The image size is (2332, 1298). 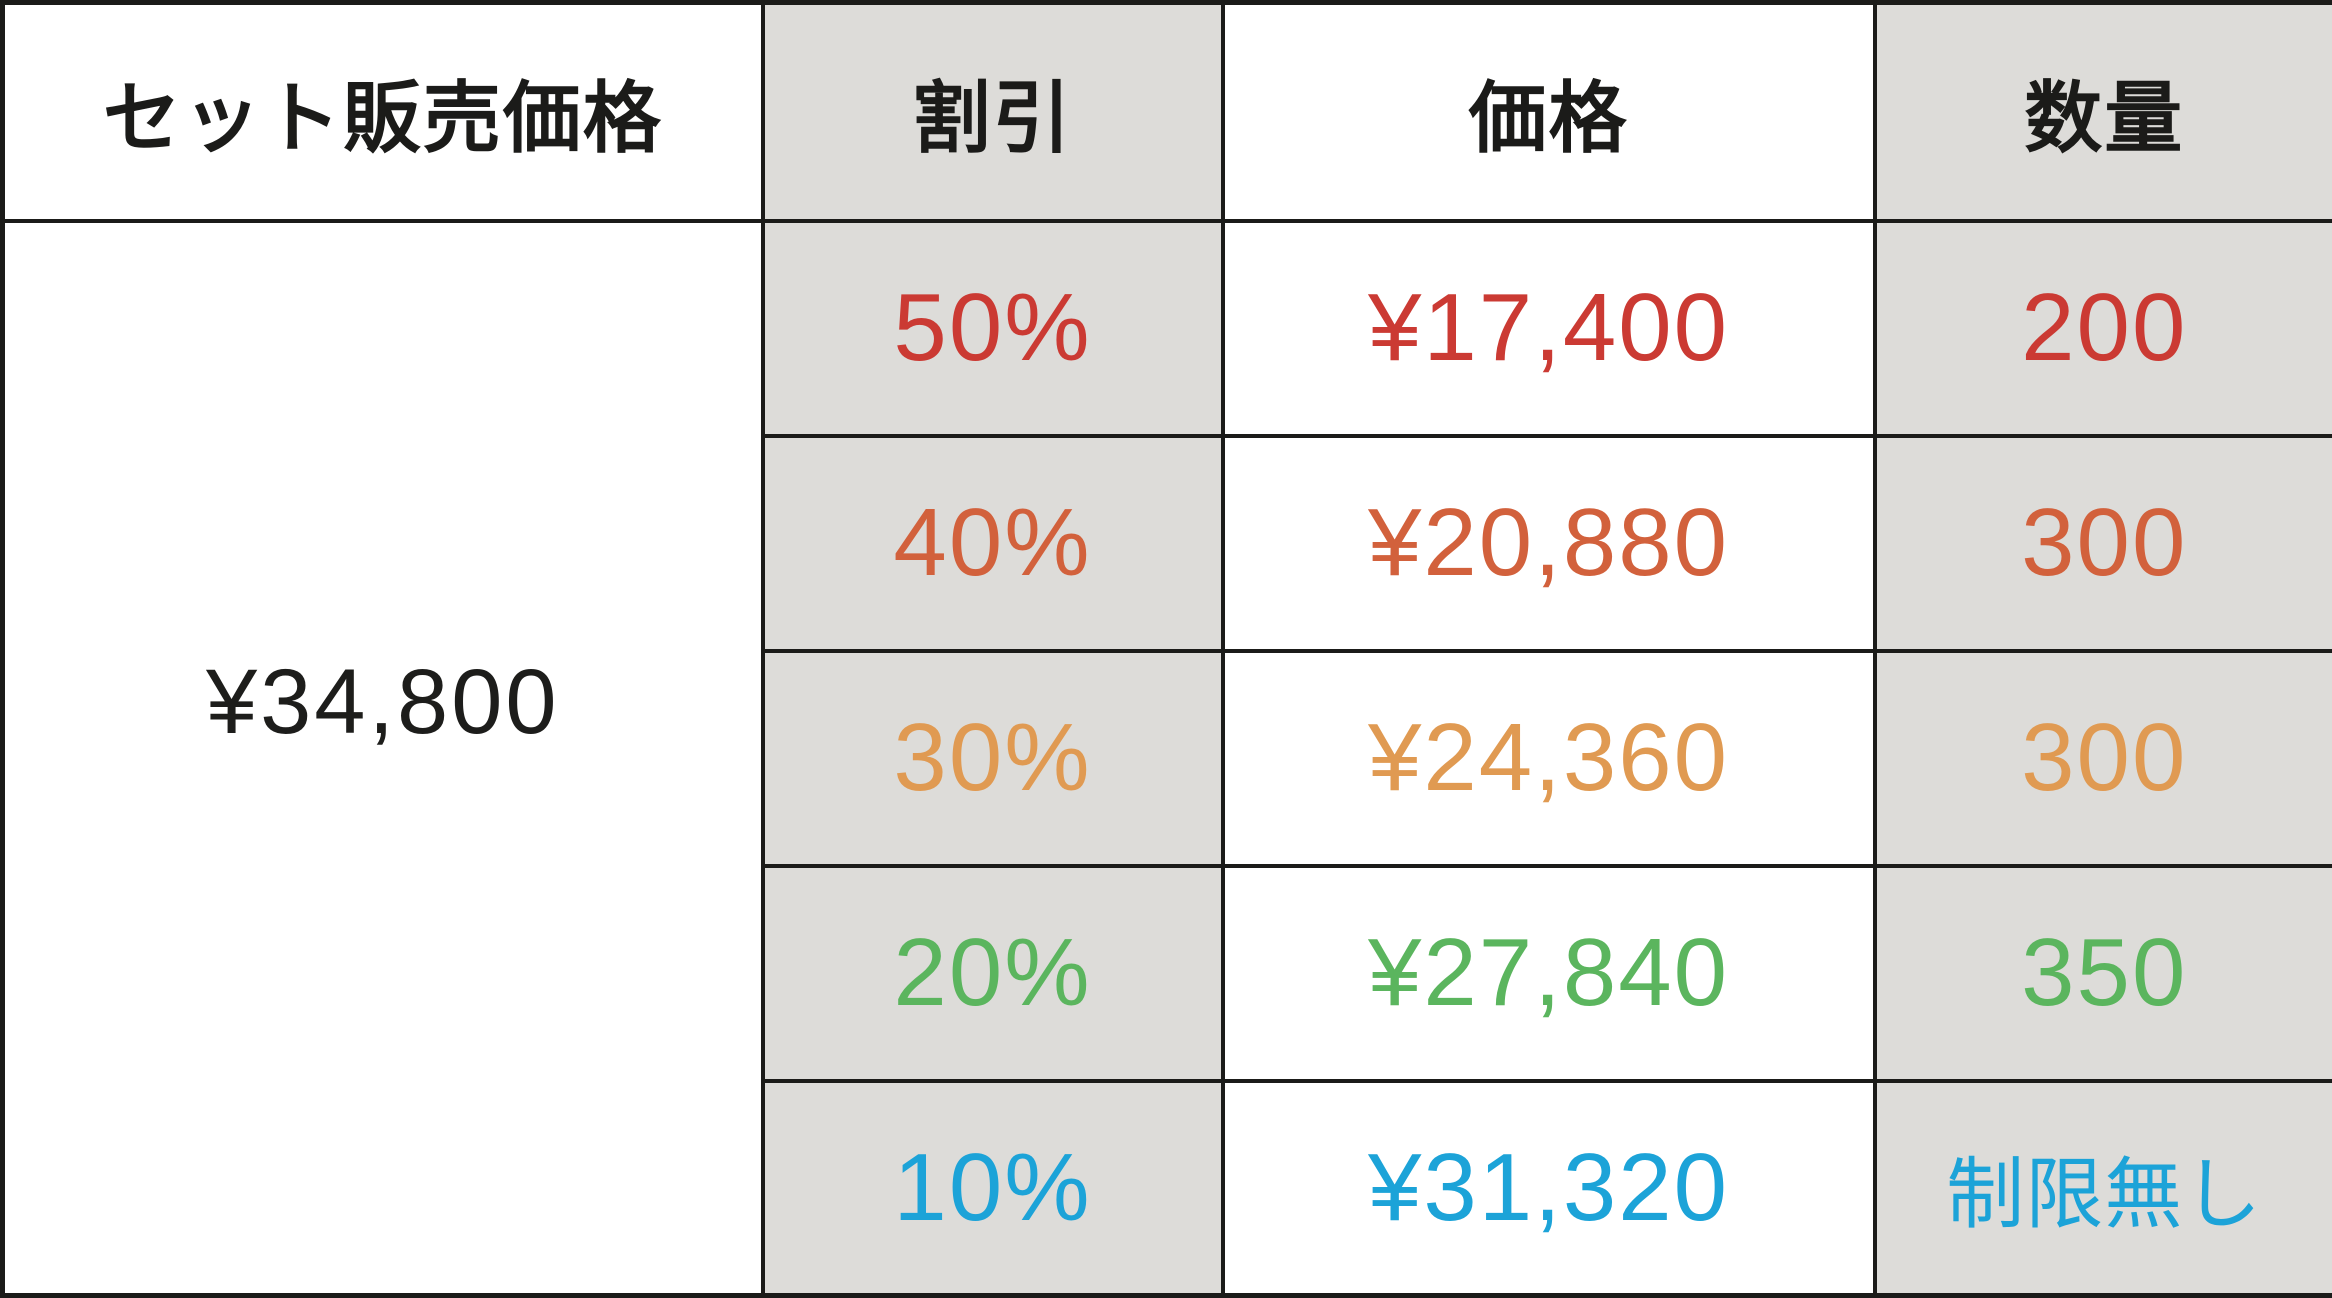 I want to click on discount-cell: 40%, so click(x=993, y=543).